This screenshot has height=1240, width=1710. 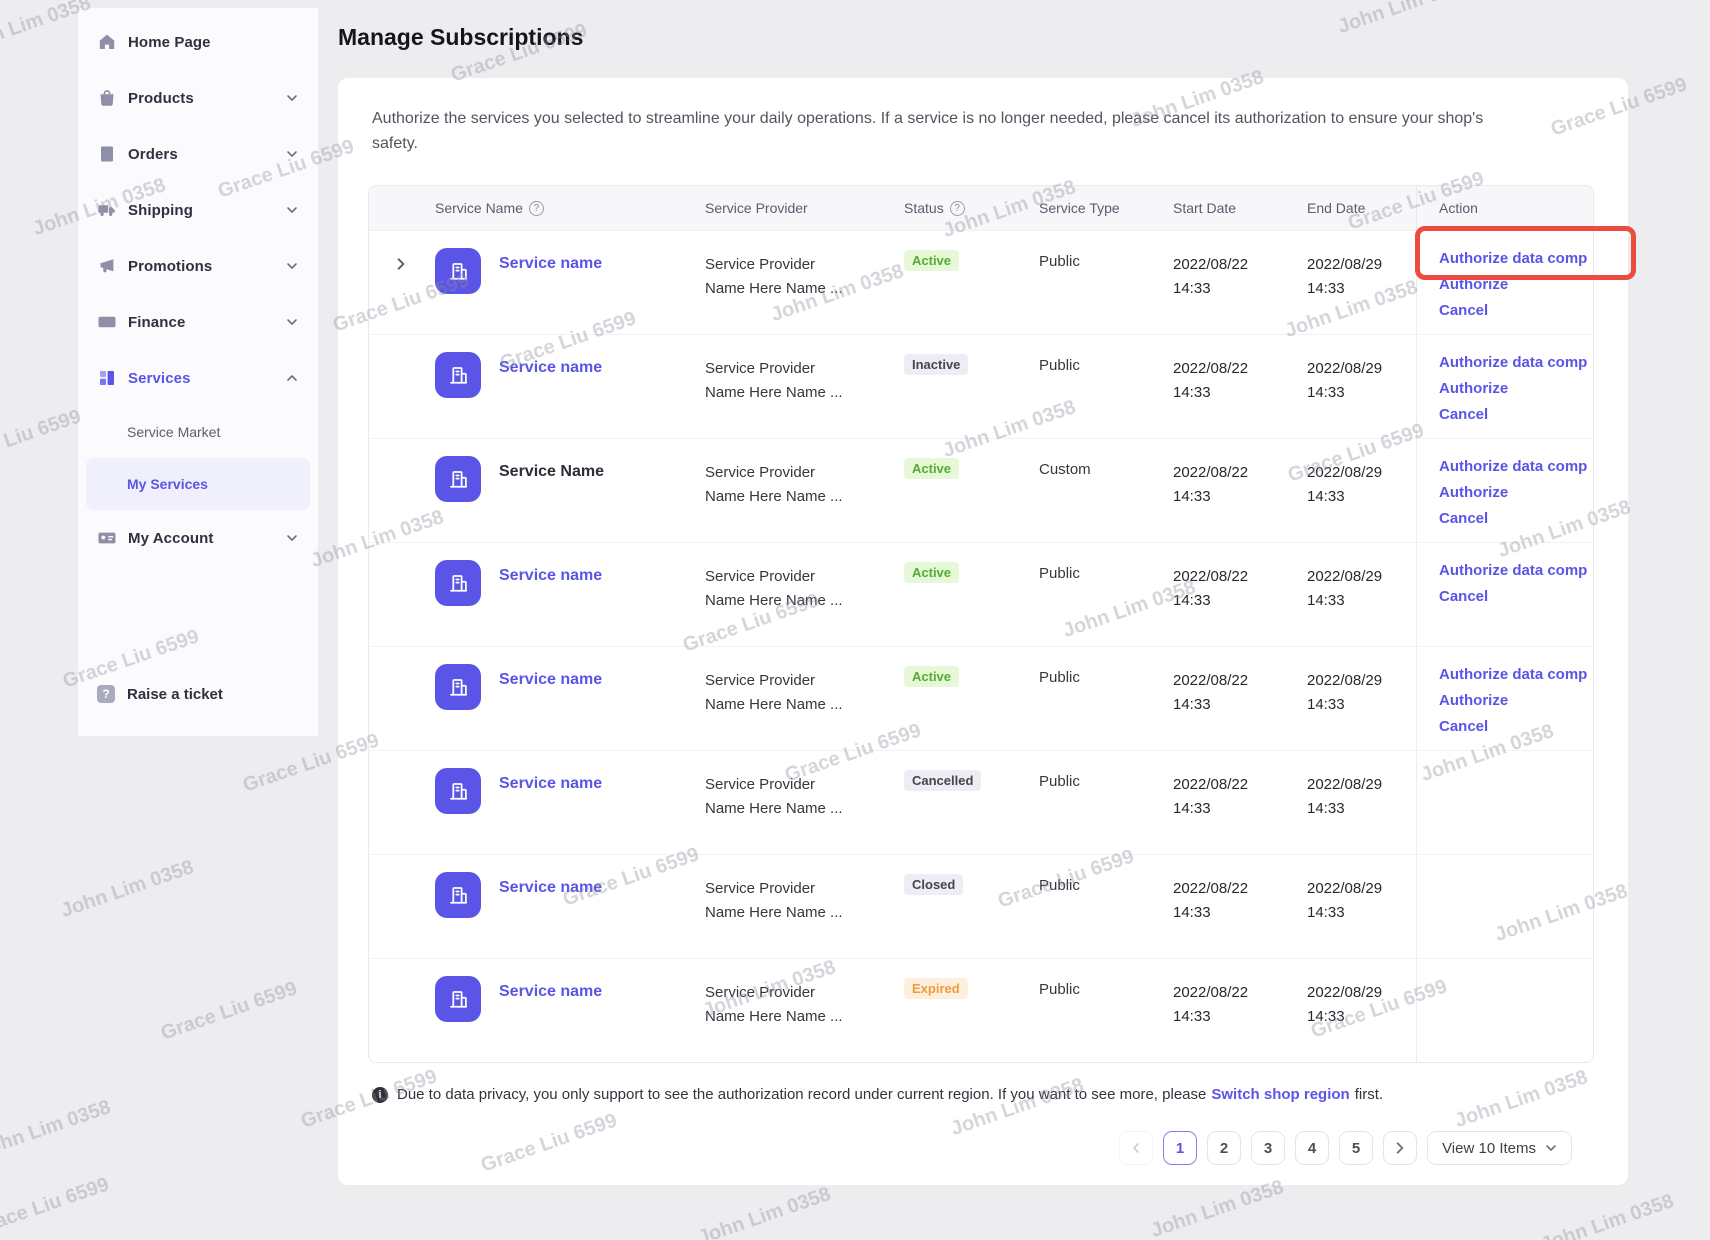 What do you see at coordinates (380, 1094) in the screenshot?
I see `info-icon: i` at bounding box center [380, 1094].